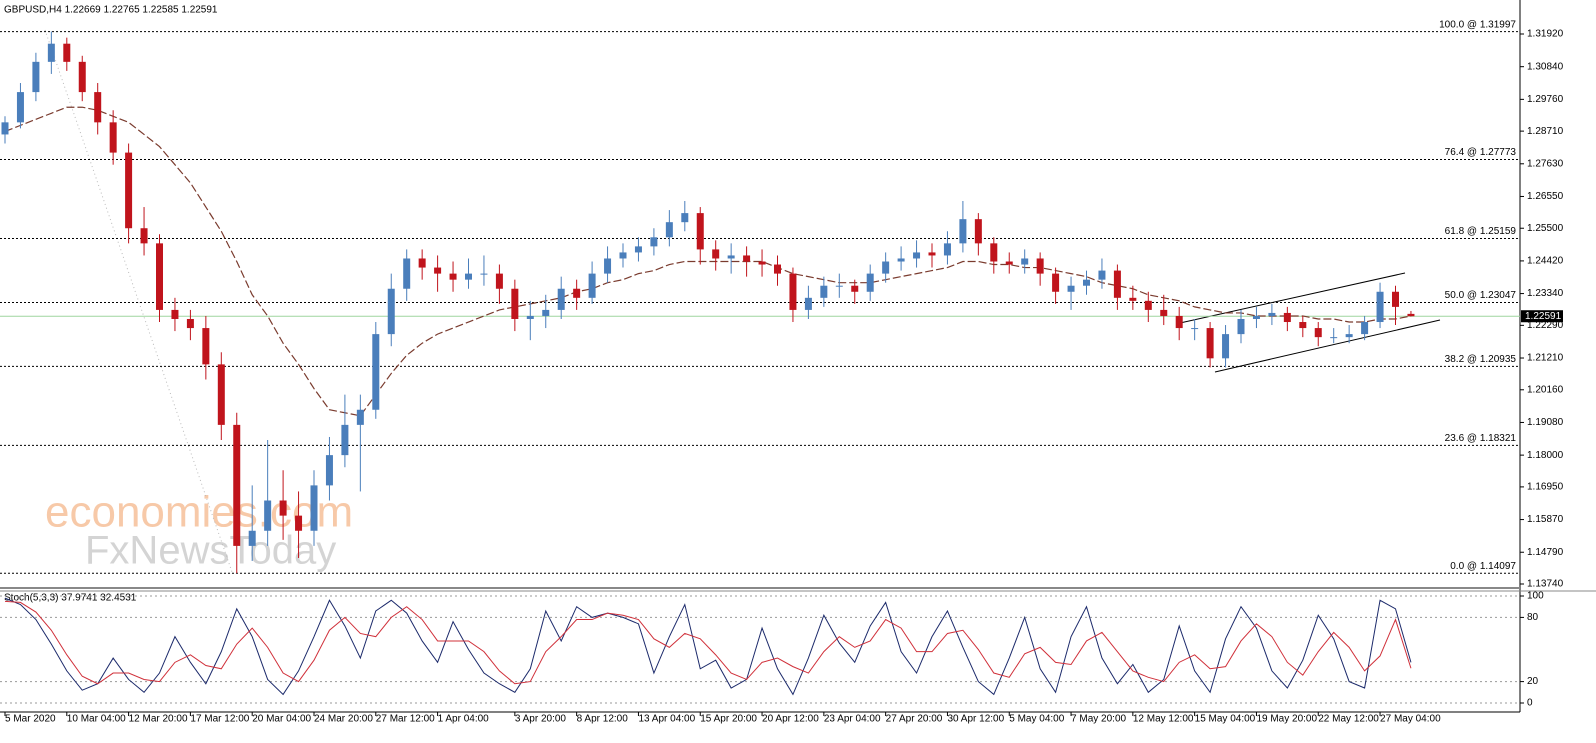 This screenshot has height=743, width=1596. What do you see at coordinates (1545, 422) in the screenshot?
I see `y-tick-label: 1.19080` at bounding box center [1545, 422].